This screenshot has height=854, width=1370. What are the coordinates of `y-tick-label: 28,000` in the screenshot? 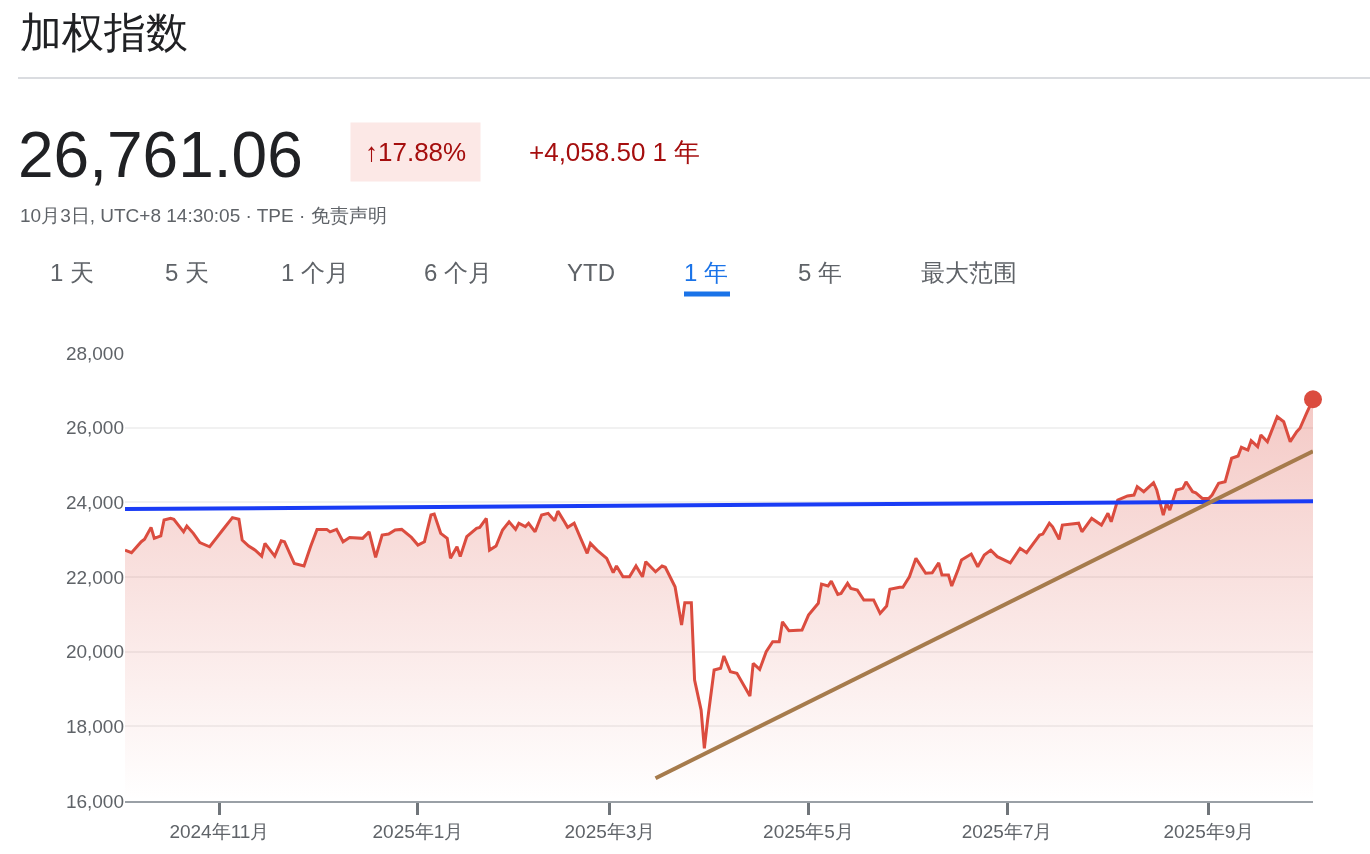 It's located at (94, 353).